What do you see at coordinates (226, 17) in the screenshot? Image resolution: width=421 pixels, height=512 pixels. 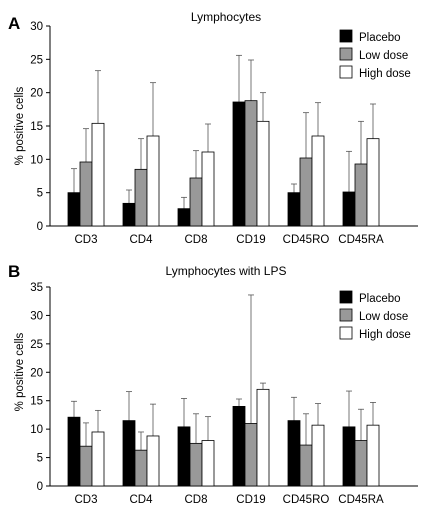 I see `chart-title: Lymphocytes` at bounding box center [226, 17].